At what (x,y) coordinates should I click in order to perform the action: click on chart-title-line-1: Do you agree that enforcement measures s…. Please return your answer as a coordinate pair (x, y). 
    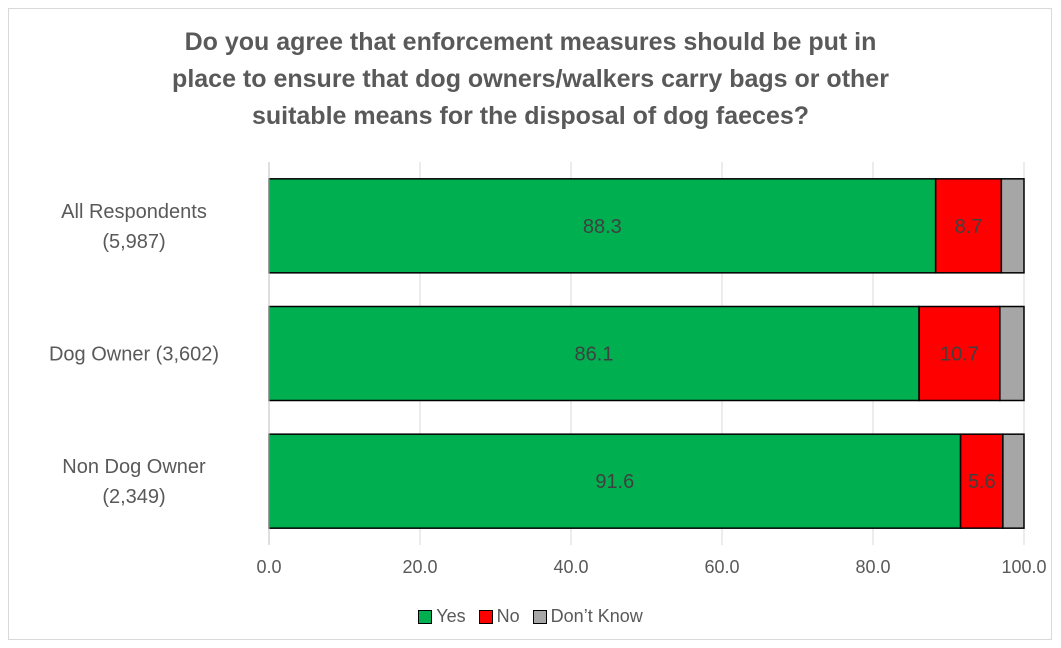
    Looking at the image, I should click on (530, 42).